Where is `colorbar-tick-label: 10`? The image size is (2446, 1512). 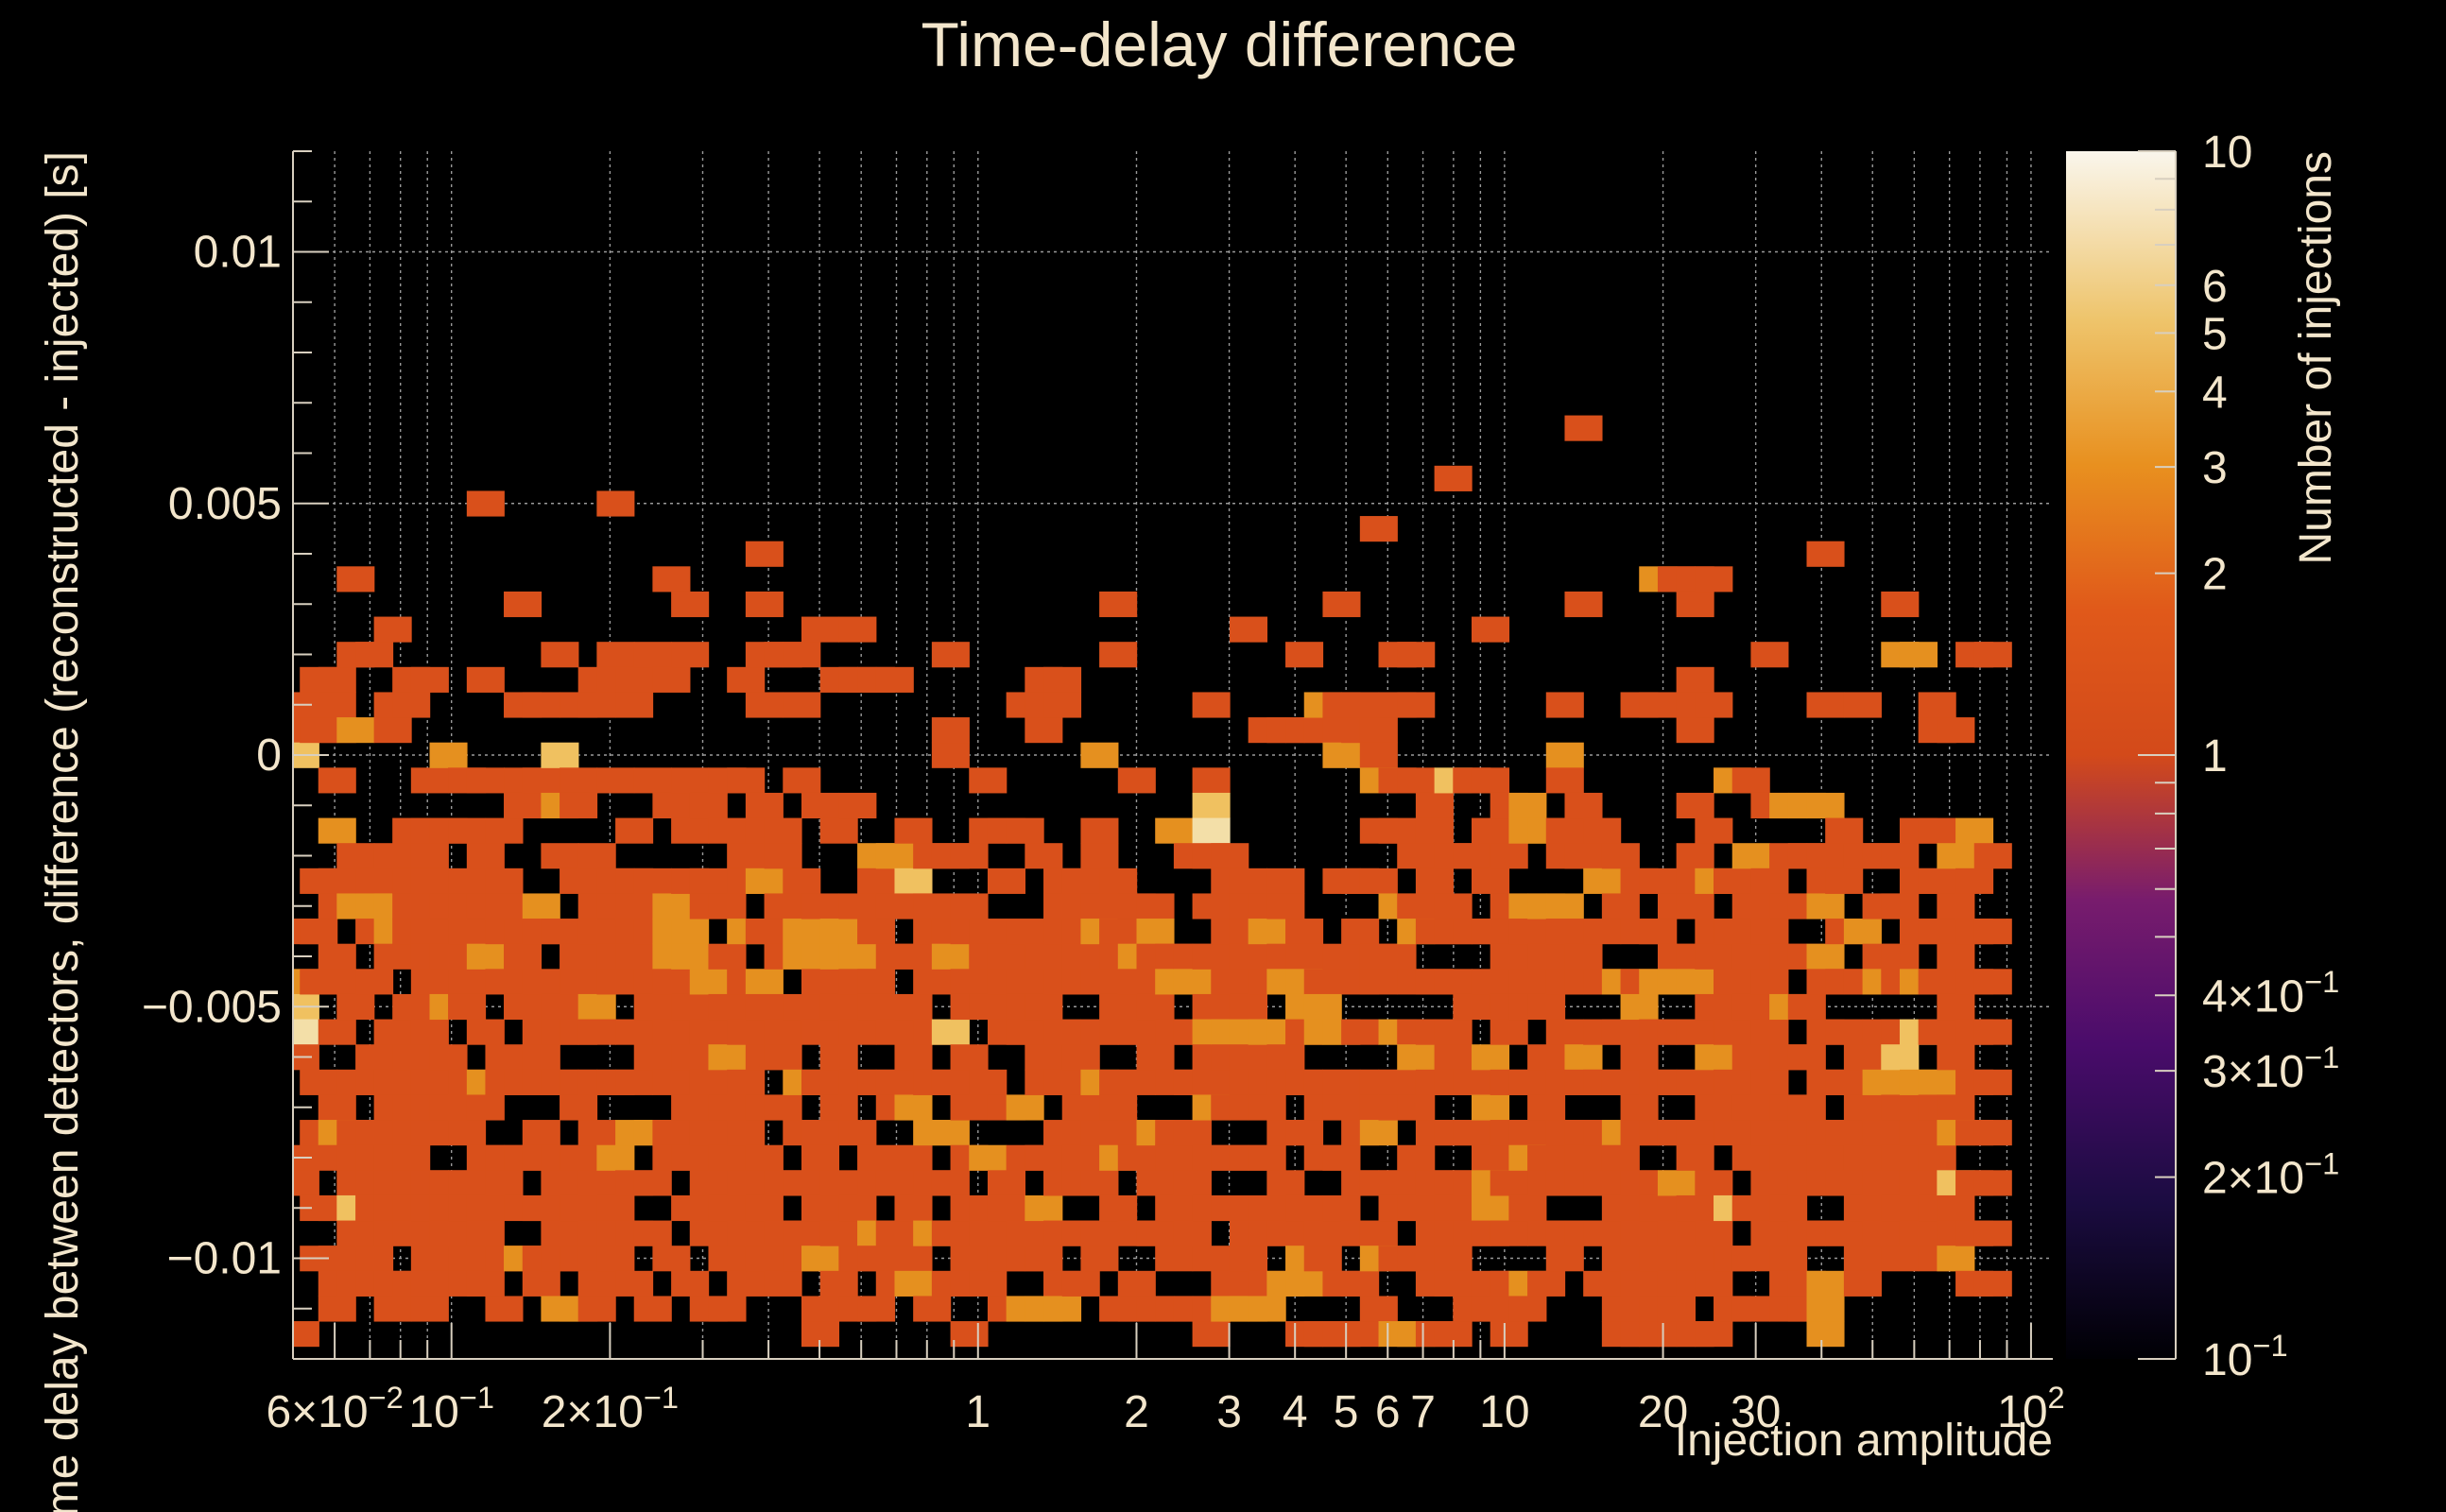
colorbar-tick-label: 10 is located at coordinates (2227, 153).